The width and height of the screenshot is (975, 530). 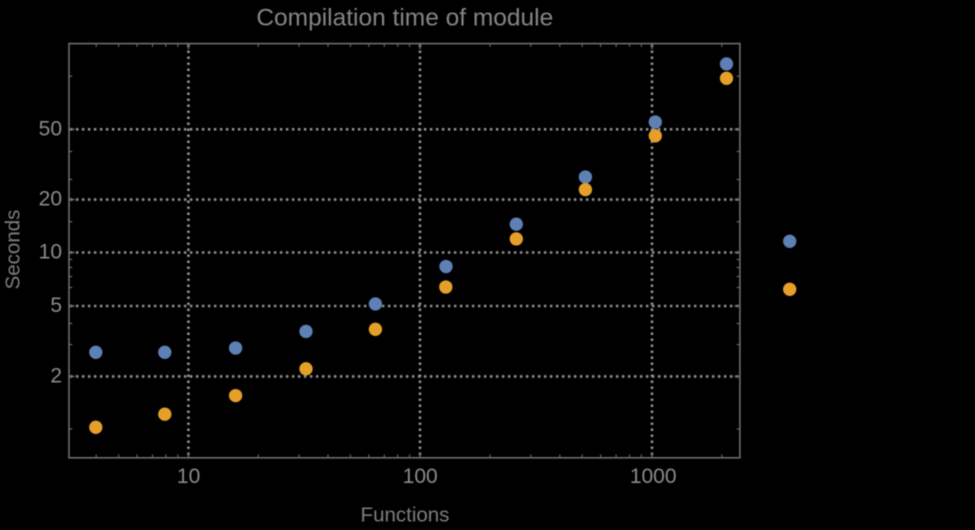 What do you see at coordinates (653, 476) in the screenshot?
I see `svg-text: 1000` at bounding box center [653, 476].